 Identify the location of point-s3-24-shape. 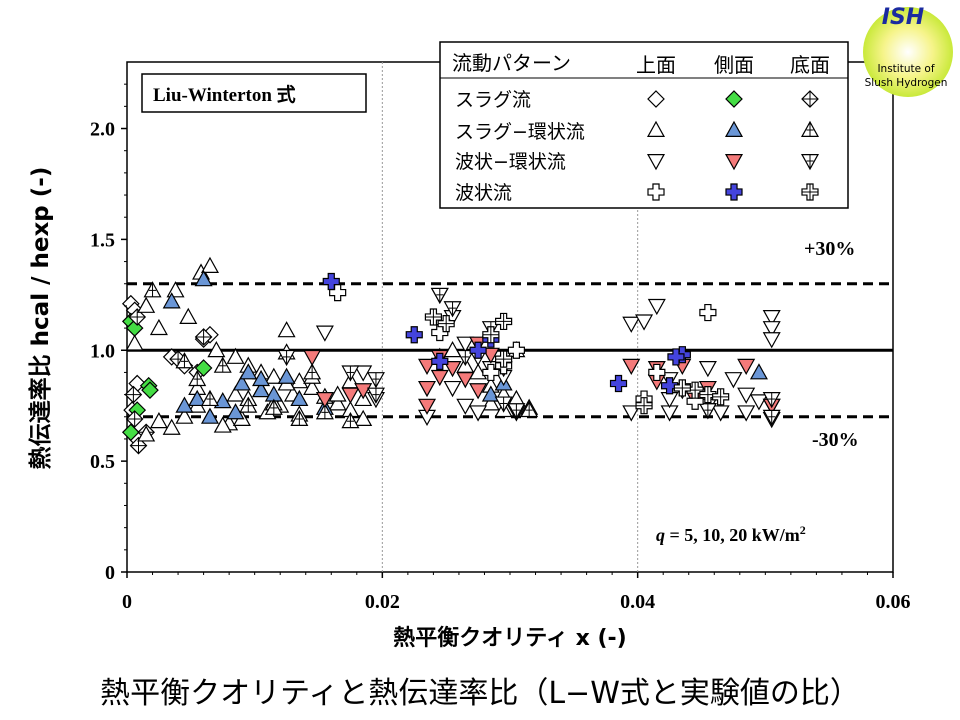
(184, 415).